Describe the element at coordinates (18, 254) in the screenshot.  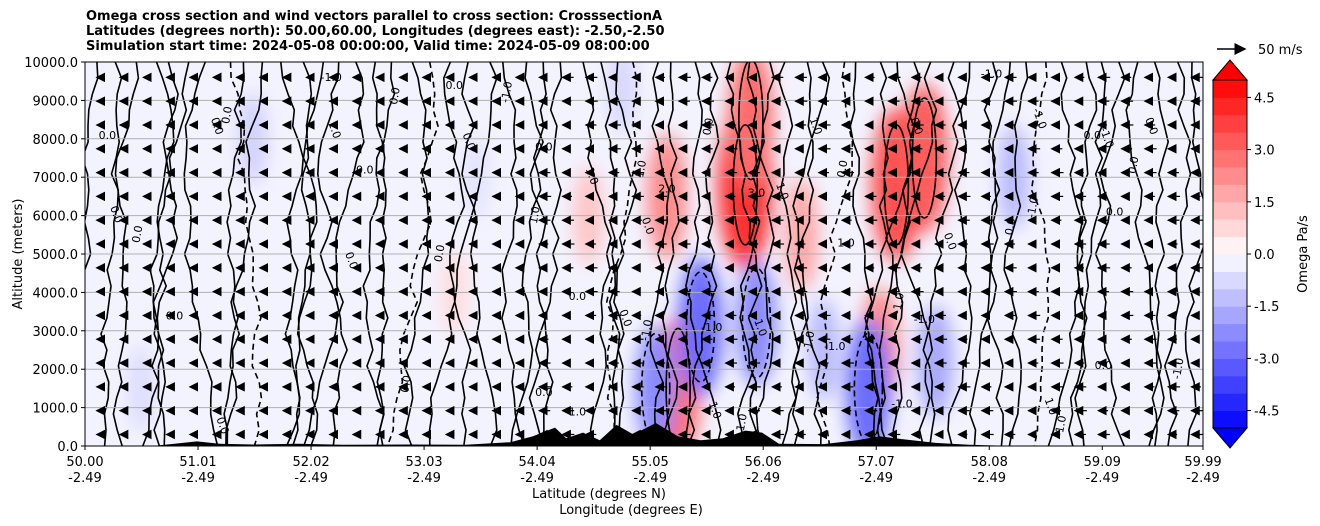
I see `y-axis-label: Altitude (meters)` at that location.